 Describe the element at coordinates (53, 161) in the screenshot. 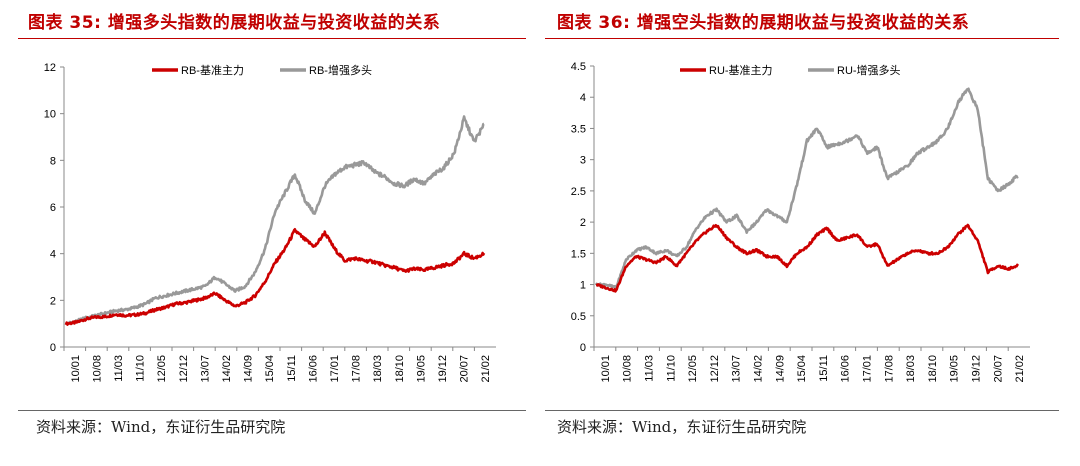

I see `y-tick-label: 8` at that location.